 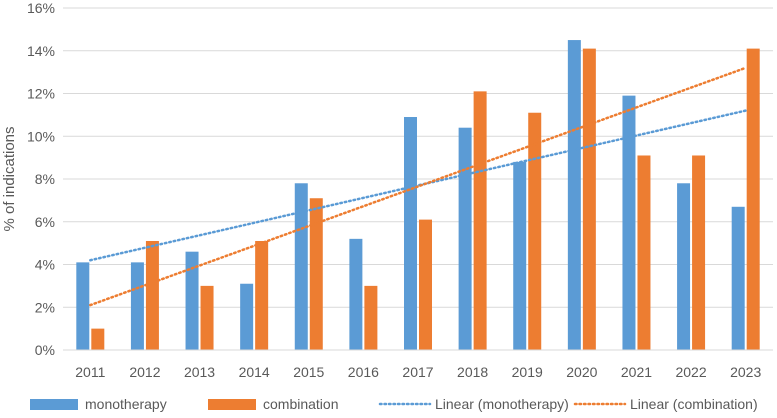 What do you see at coordinates (480, 221) in the screenshot?
I see `bar-combination-2018` at bounding box center [480, 221].